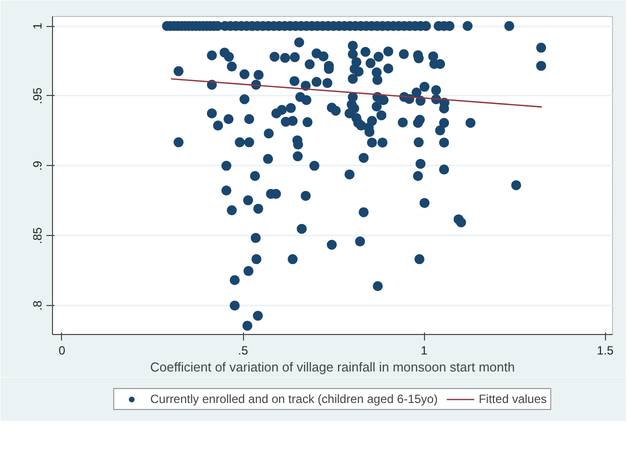  I want to click on x-tick-label: 0, so click(62, 351).